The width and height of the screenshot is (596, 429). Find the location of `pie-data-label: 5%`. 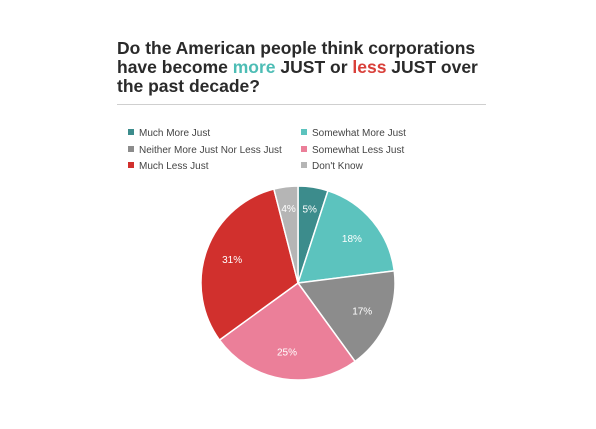

pie-data-label: 5% is located at coordinates (309, 209).